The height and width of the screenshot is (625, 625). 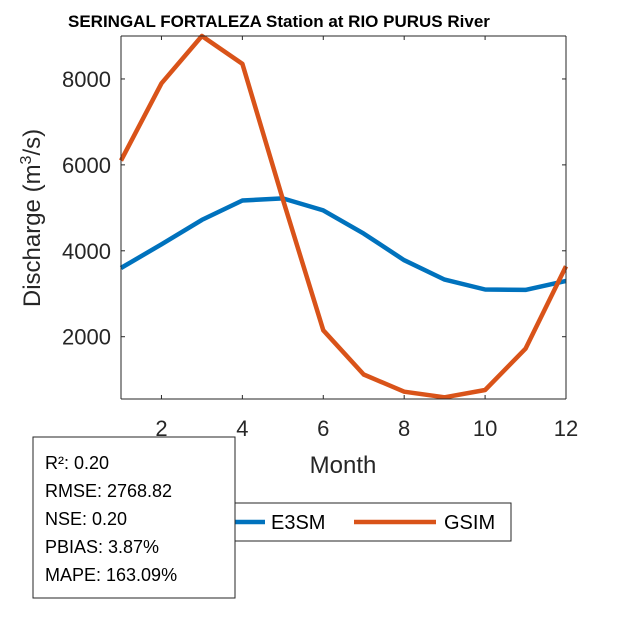 I want to click on stat-mape: MAPE: 163.09%, so click(x=111, y=575).